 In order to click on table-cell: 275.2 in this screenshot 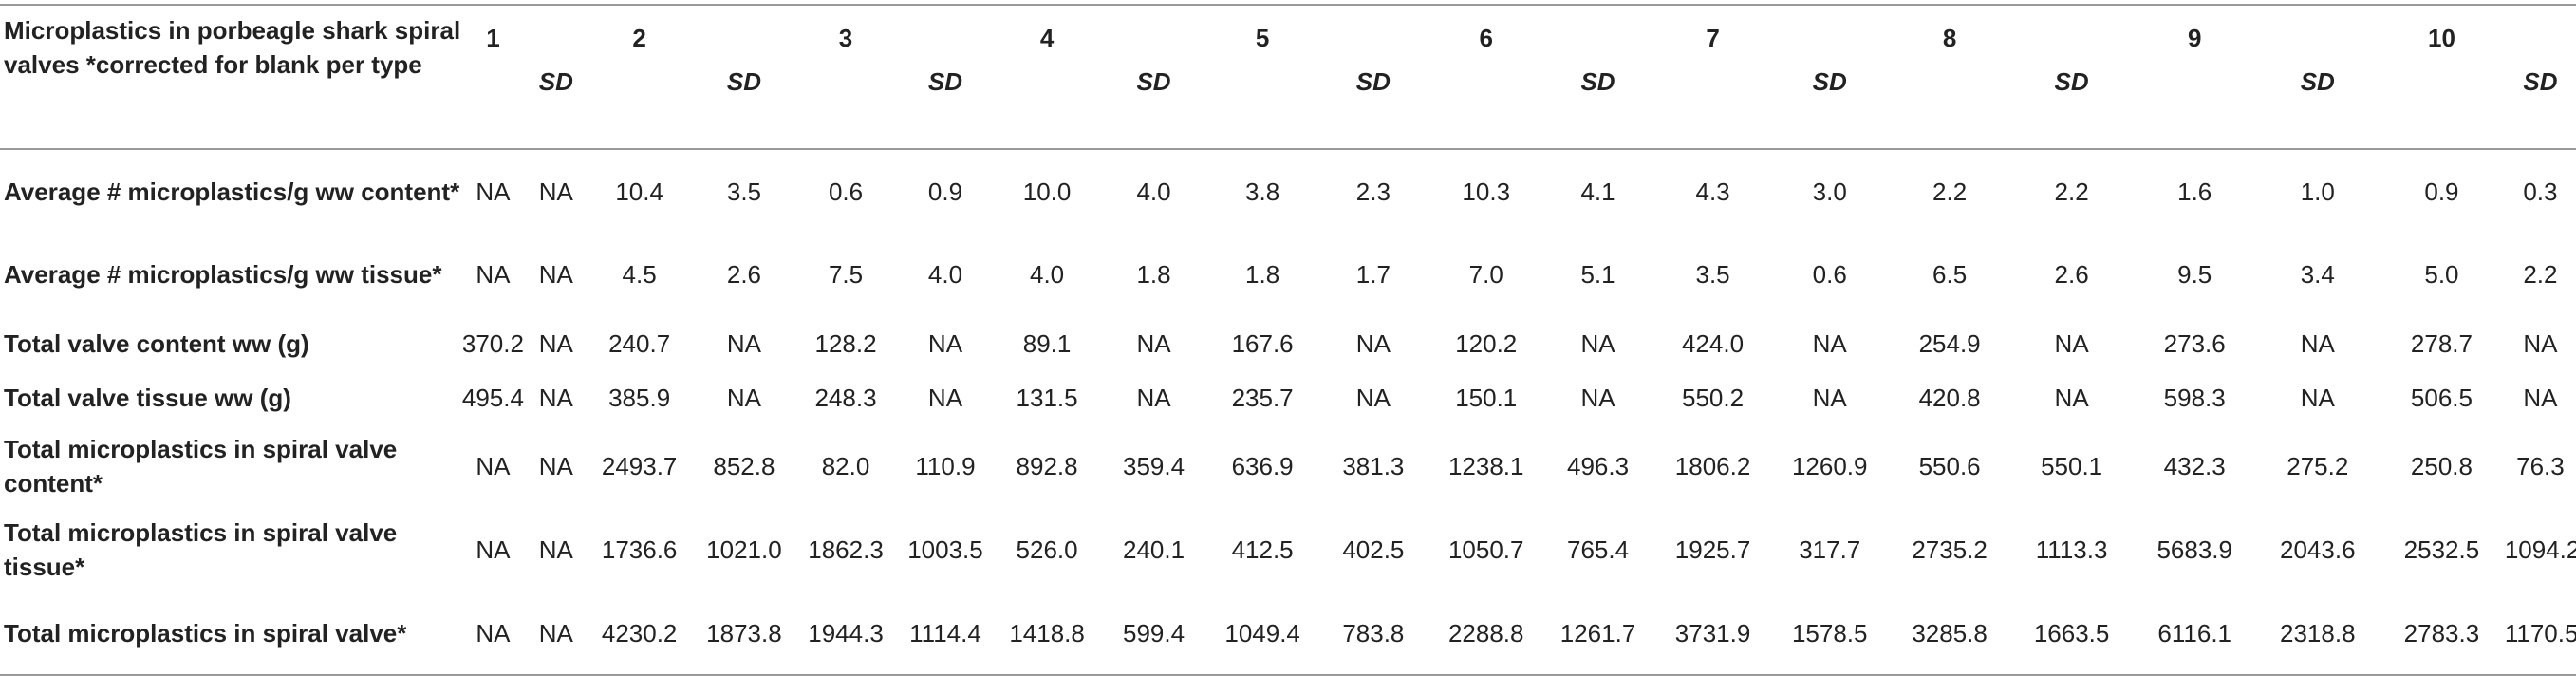, I will do `click(2318, 466)`.